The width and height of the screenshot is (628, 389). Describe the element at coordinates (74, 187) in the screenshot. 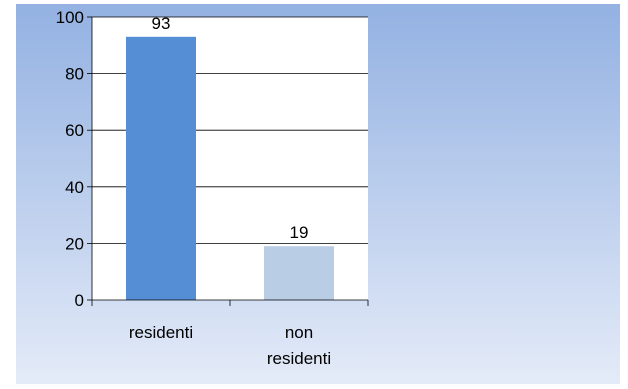

I see `y-tick-label: 40` at that location.